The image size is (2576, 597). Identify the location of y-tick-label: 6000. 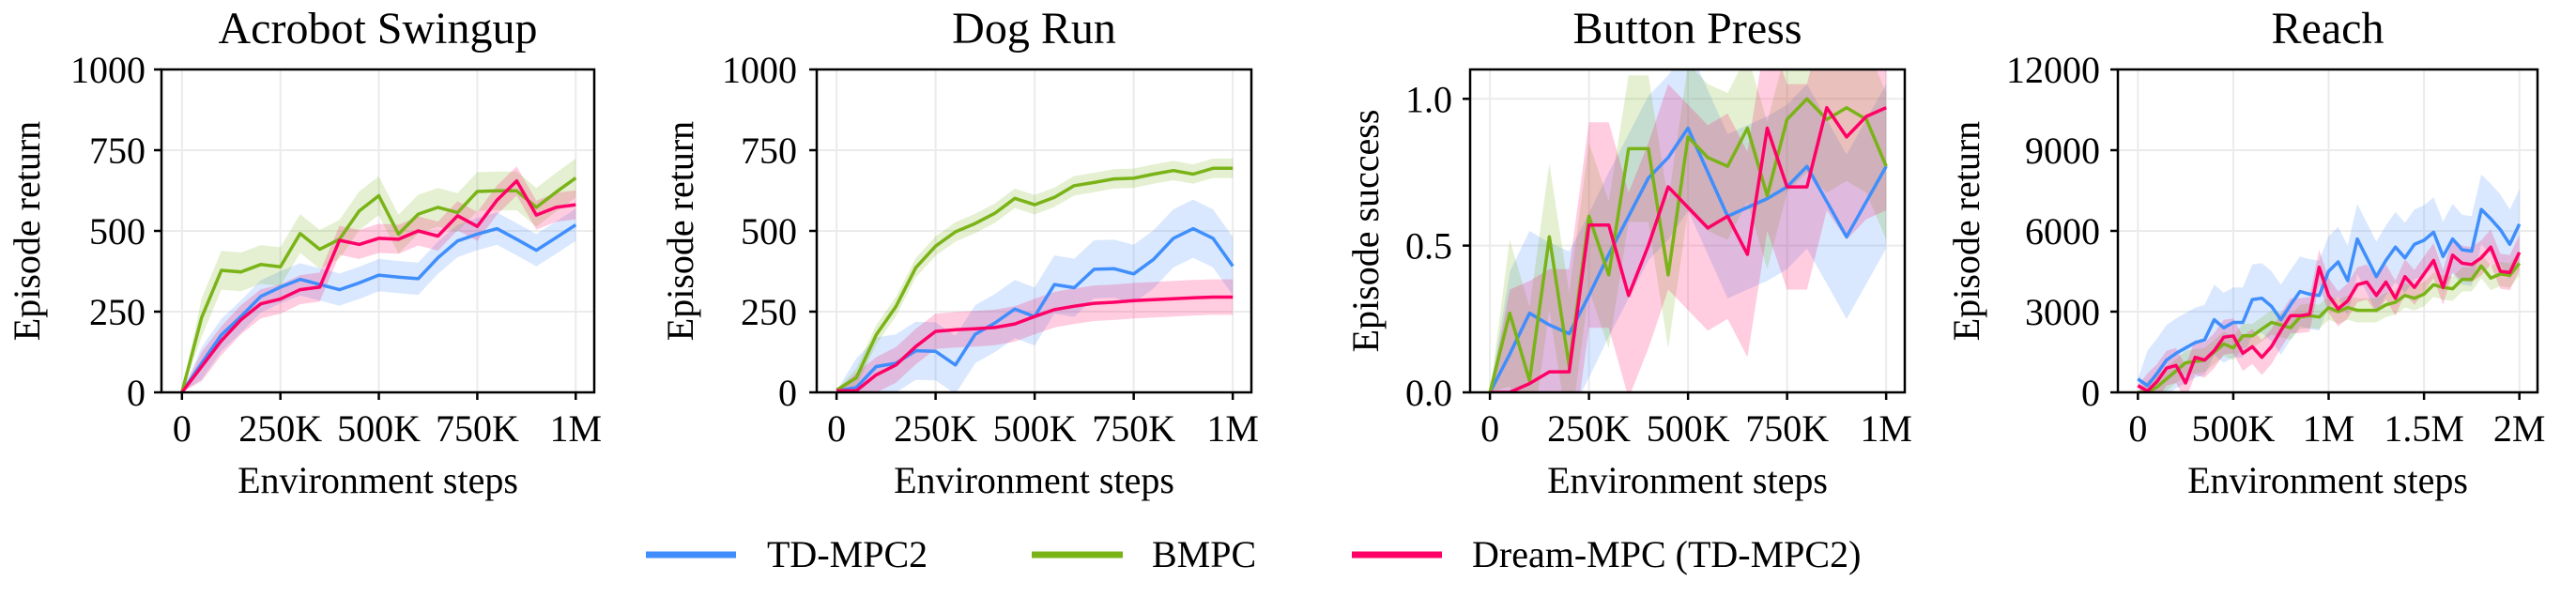
(2062, 231).